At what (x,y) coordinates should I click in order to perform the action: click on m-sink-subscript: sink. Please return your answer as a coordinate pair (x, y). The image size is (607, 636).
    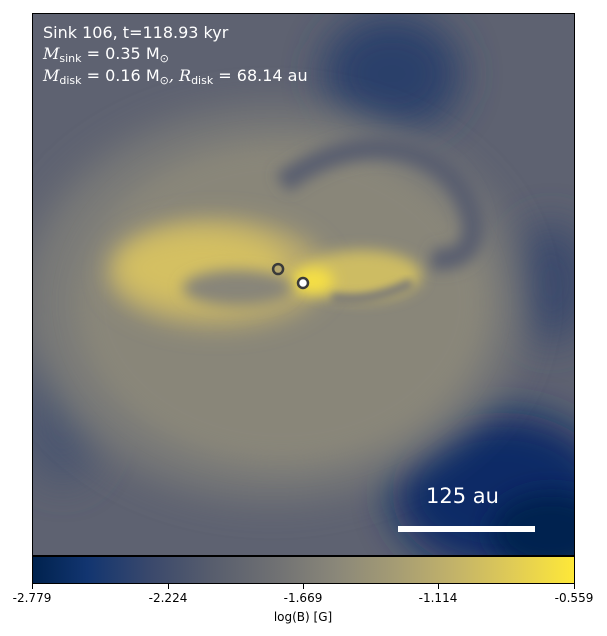
    Looking at the image, I should click on (70, 58).